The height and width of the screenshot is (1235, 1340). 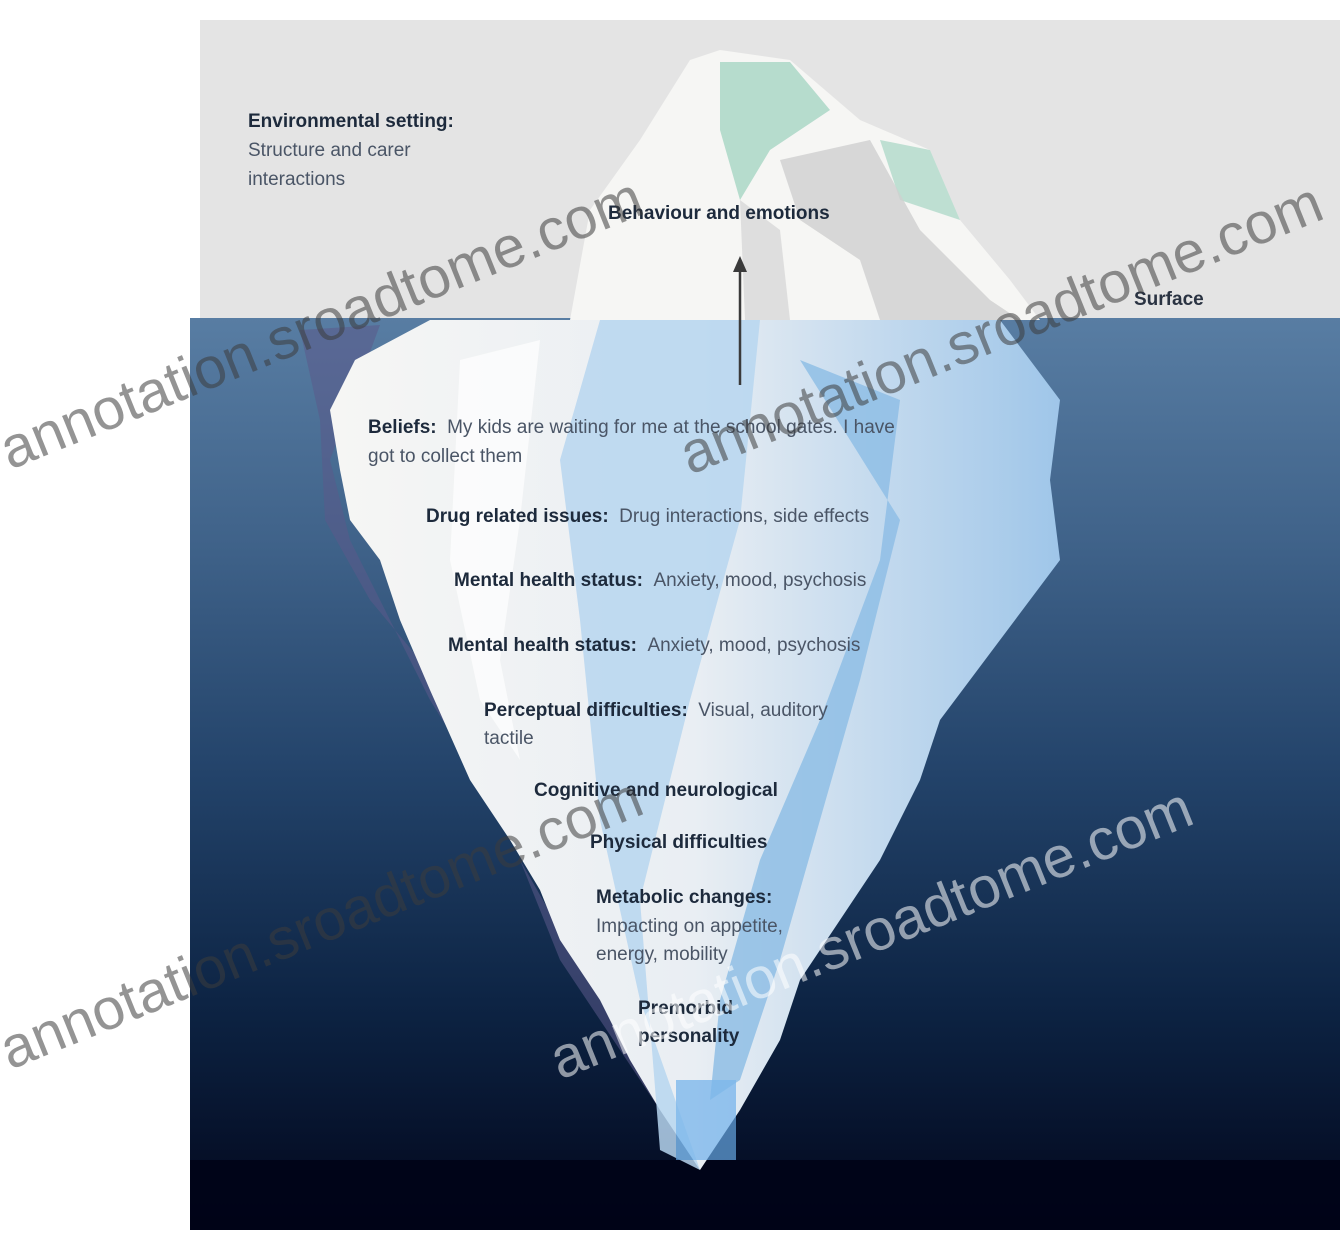 I want to click on beliefs-desc-line2: got to collect them, so click(x=445, y=456).